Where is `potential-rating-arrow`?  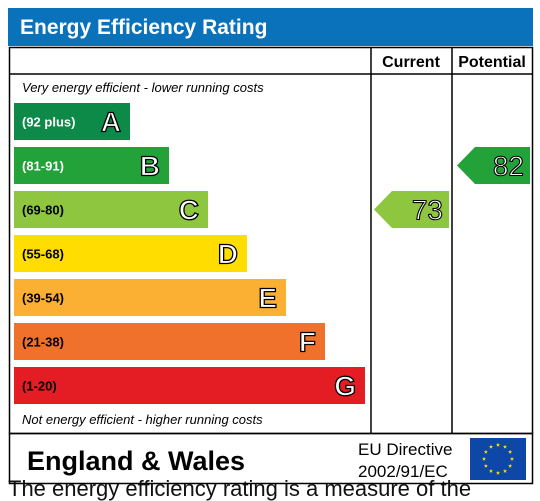
potential-rating-arrow is located at coordinates (493, 165).